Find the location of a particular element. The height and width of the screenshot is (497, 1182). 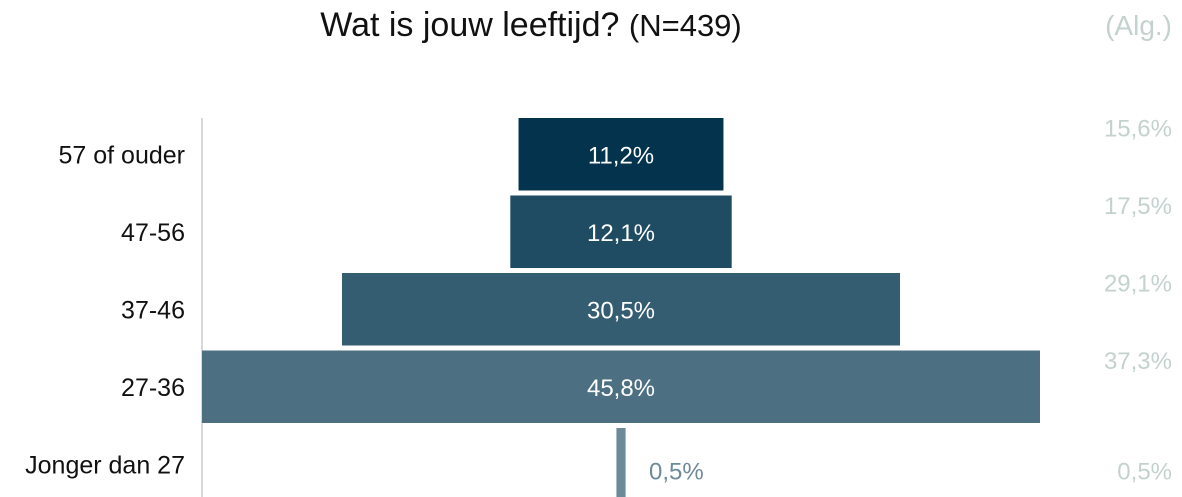

alg-value-label: 29,1% is located at coordinates (1138, 283).